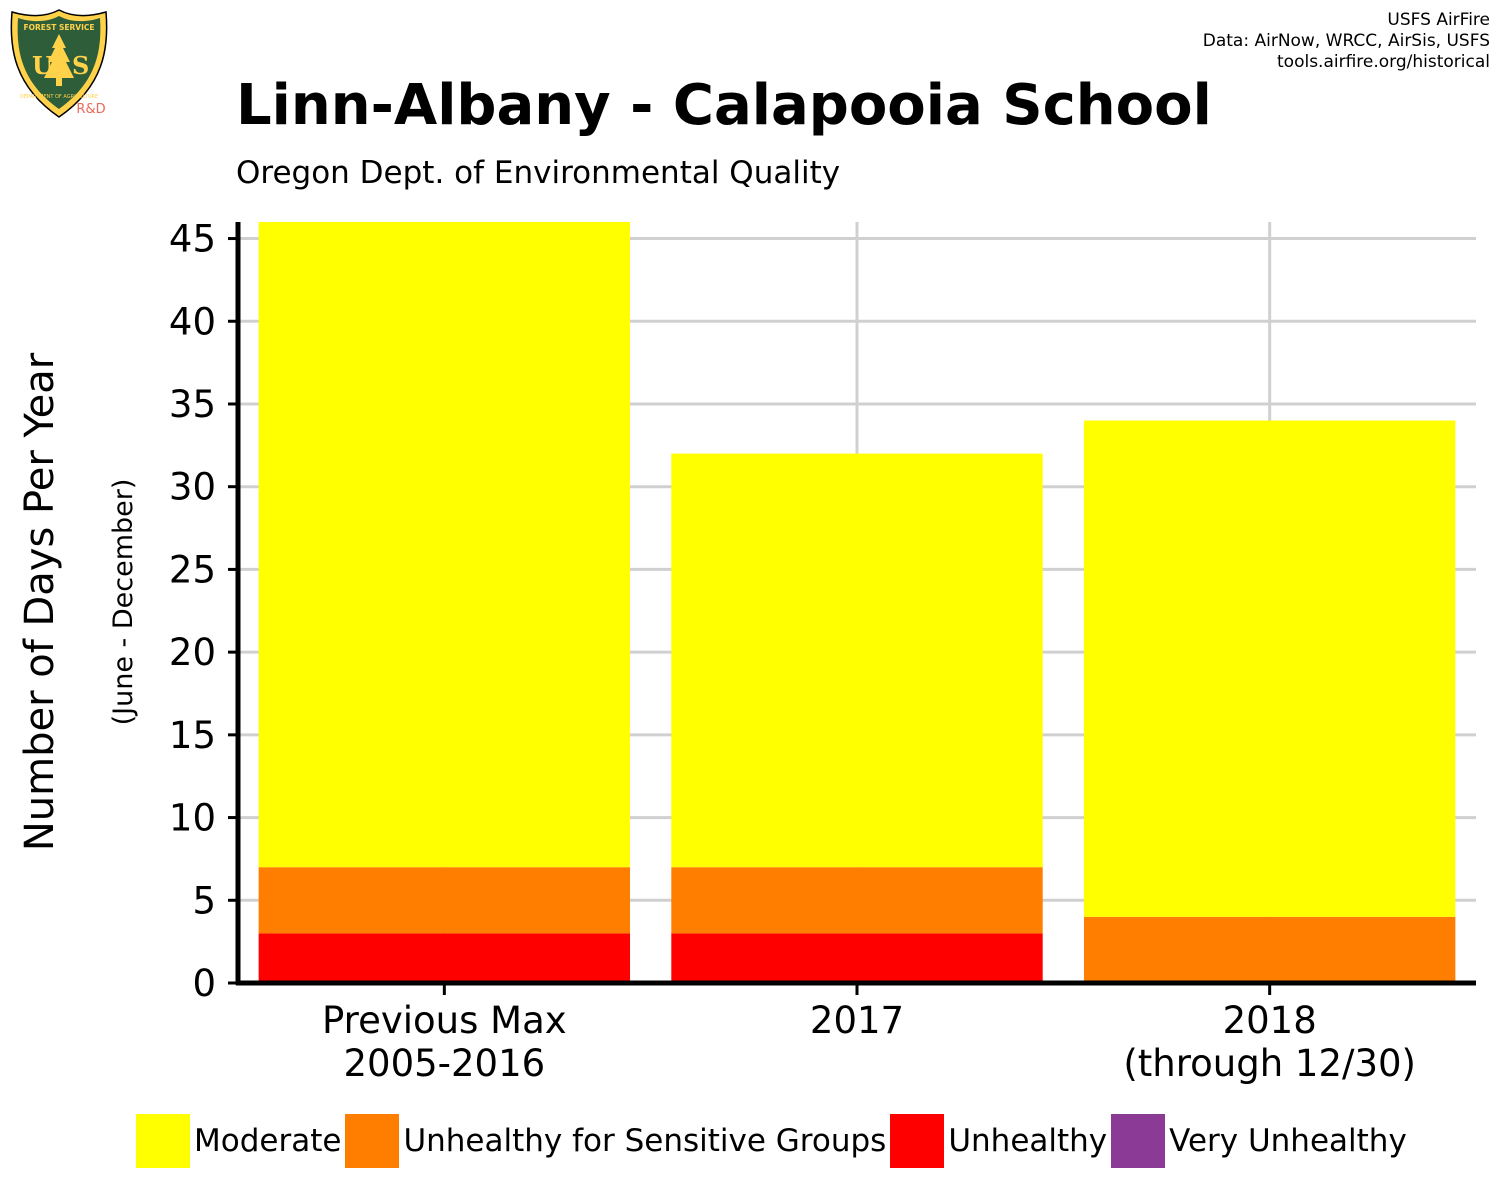  I want to click on y-tick-label-15: 15, so click(192, 735).